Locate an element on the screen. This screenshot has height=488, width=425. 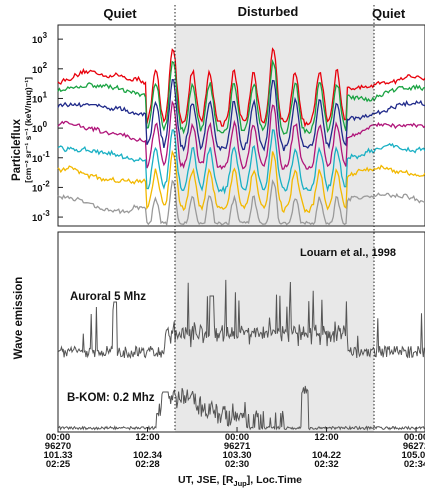
flux-y-tick-label: 10¹ is located at coordinates (40, 97).